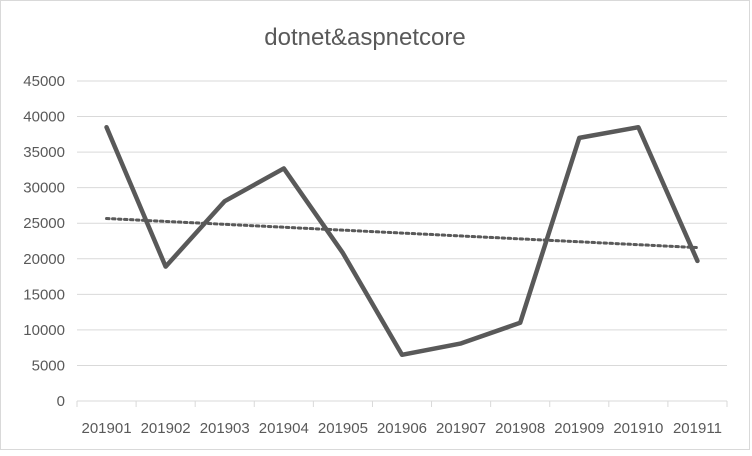  I want to click on y-tick-label: 25000, so click(44, 223).